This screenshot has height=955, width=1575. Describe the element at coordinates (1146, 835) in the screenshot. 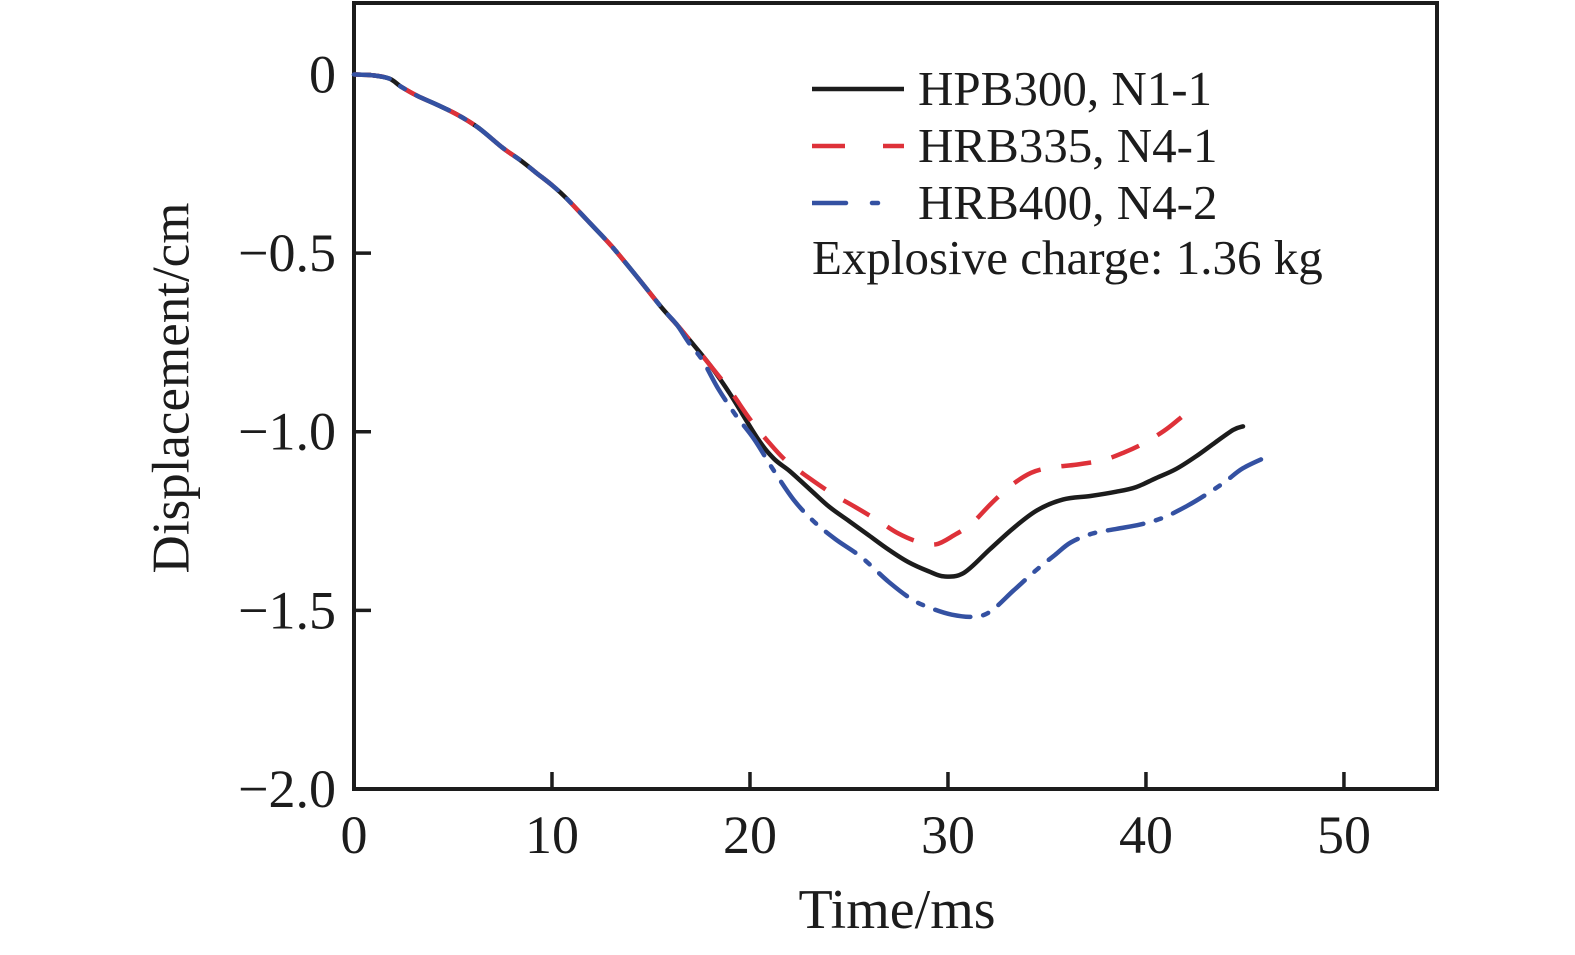

I see `x-axis-tick-label: 40` at that location.